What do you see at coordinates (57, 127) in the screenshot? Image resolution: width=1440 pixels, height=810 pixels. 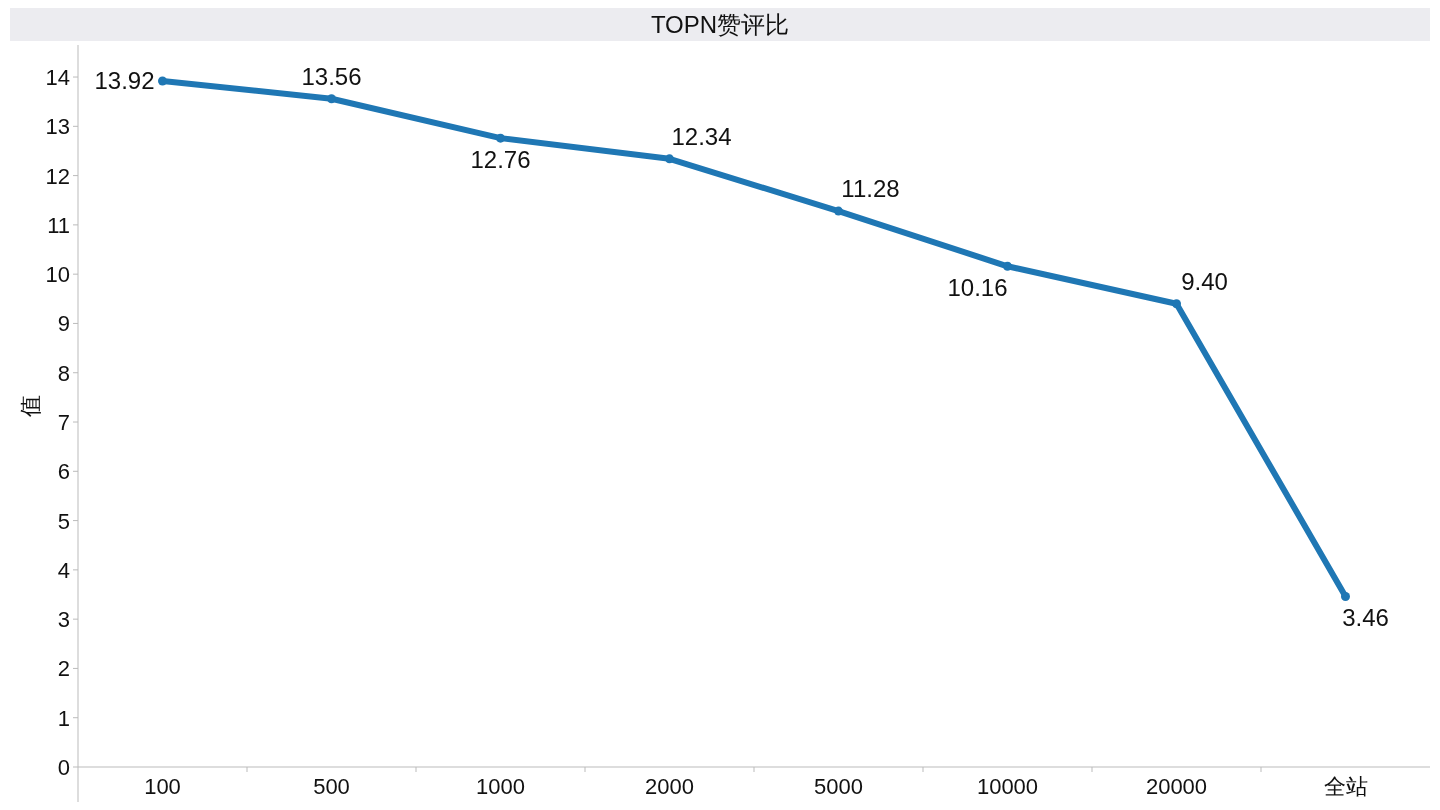 I see `y-tick-label: 13` at bounding box center [57, 127].